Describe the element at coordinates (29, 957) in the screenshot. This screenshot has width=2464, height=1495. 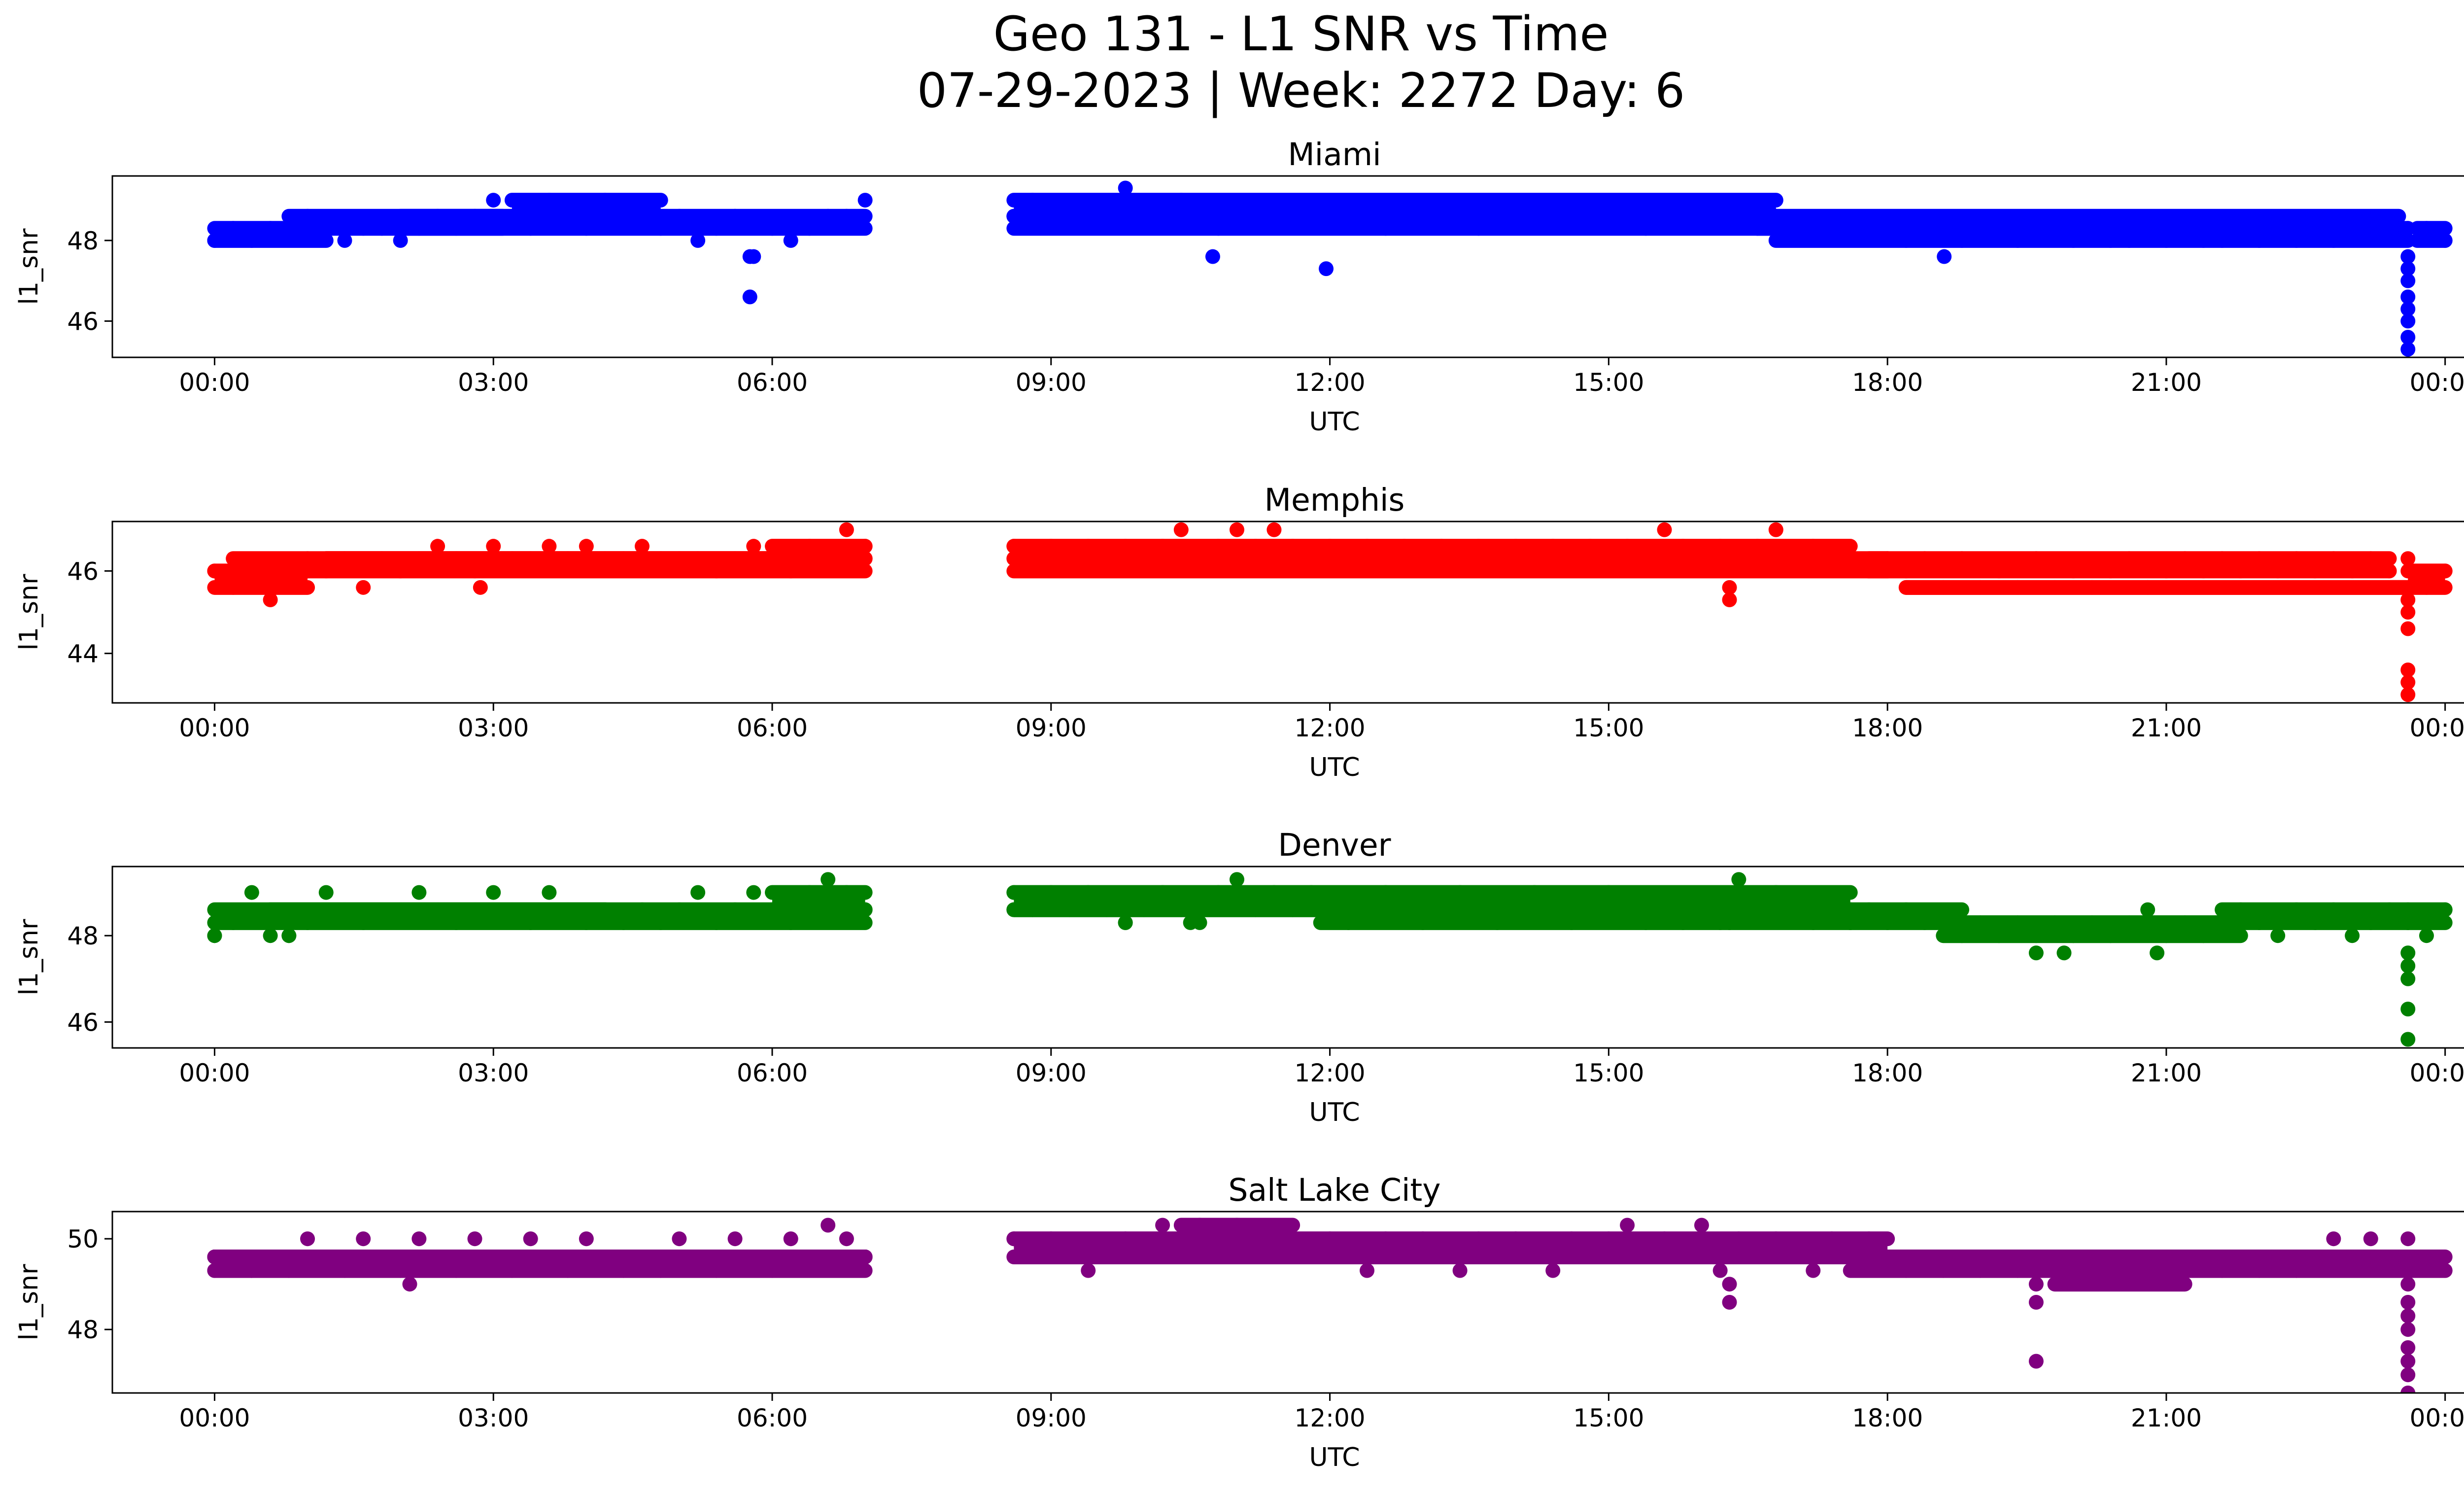
I see `y-axis-label: l1_snr` at that location.